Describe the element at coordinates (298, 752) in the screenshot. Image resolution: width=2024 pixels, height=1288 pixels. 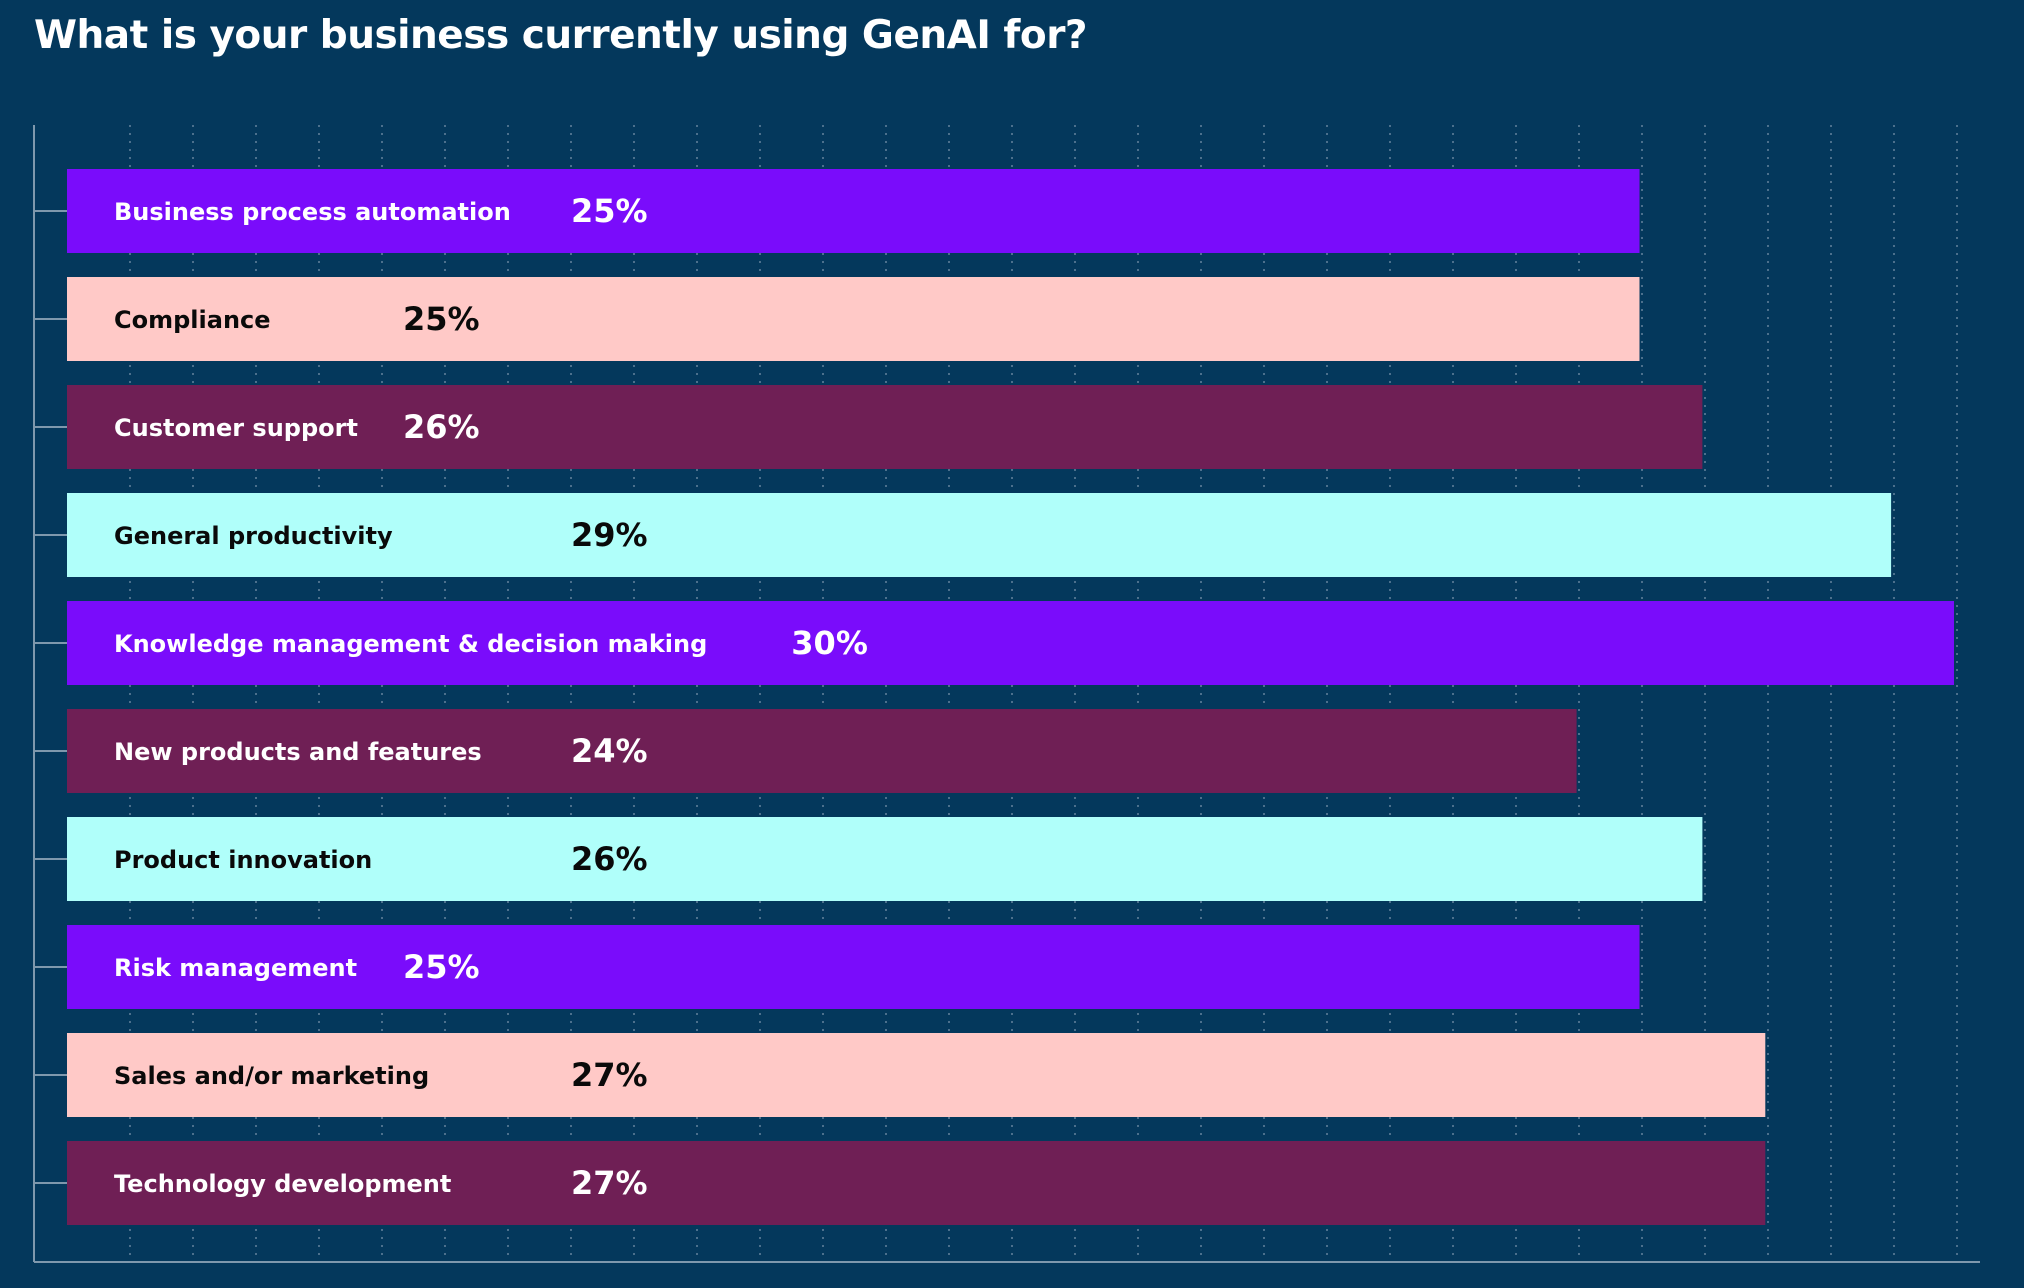
I see `category-label: New products and features` at that location.